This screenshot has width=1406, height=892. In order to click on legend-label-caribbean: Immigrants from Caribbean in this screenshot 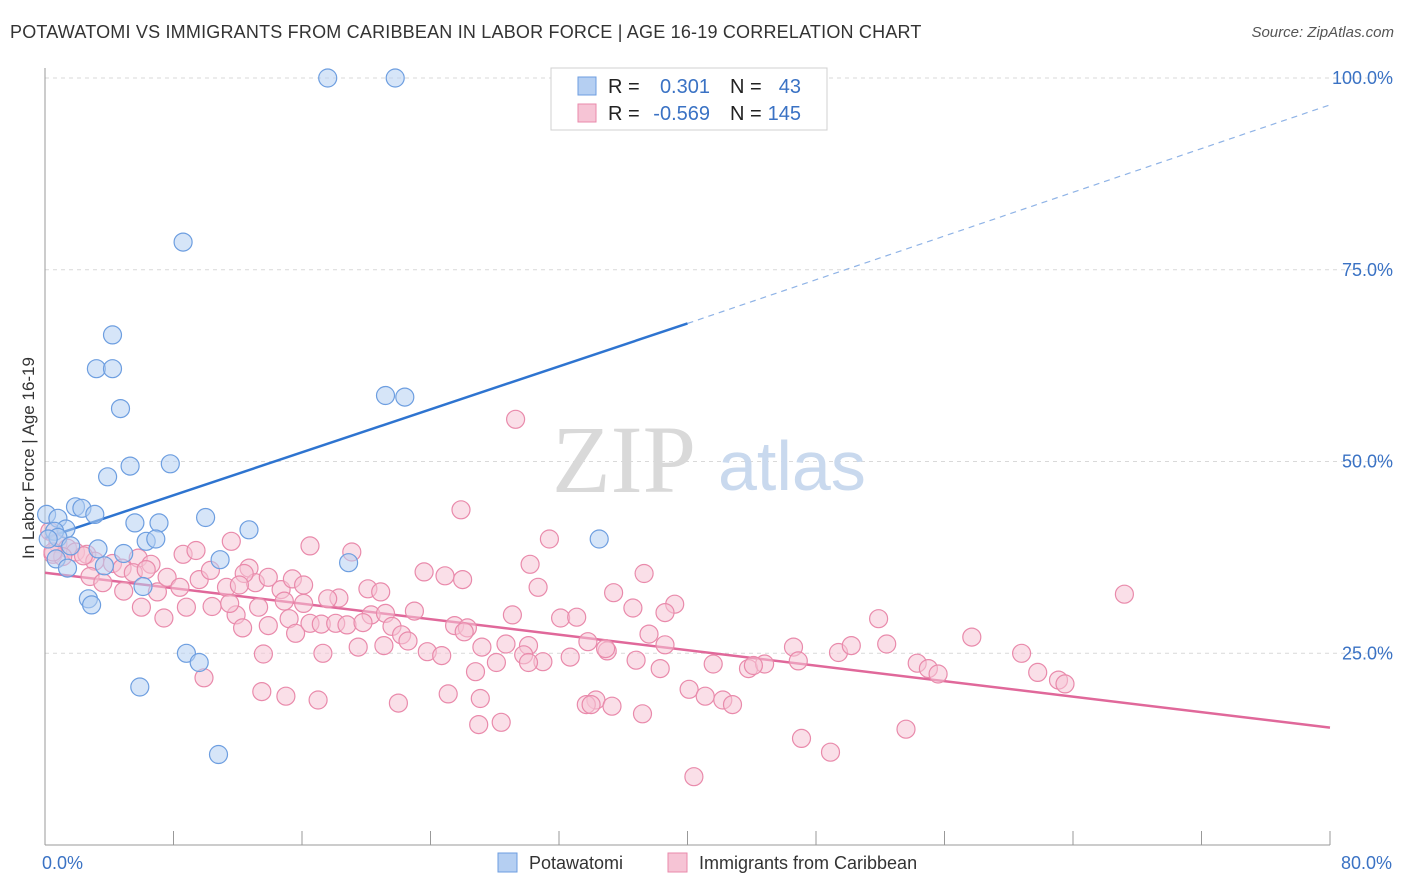, I will do `click(808, 863)`.